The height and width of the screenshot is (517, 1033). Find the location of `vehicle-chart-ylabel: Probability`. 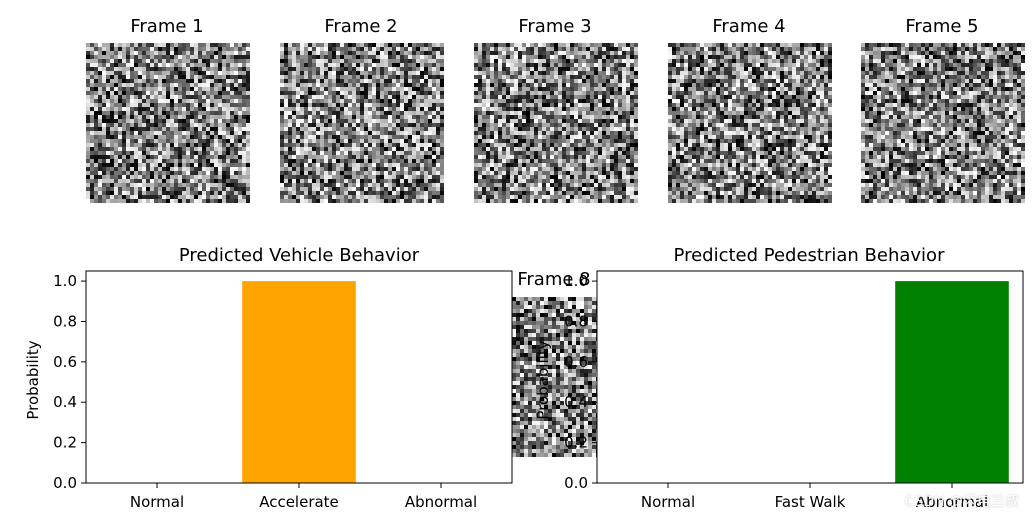

vehicle-chart-ylabel: Probability is located at coordinates (33, 379).